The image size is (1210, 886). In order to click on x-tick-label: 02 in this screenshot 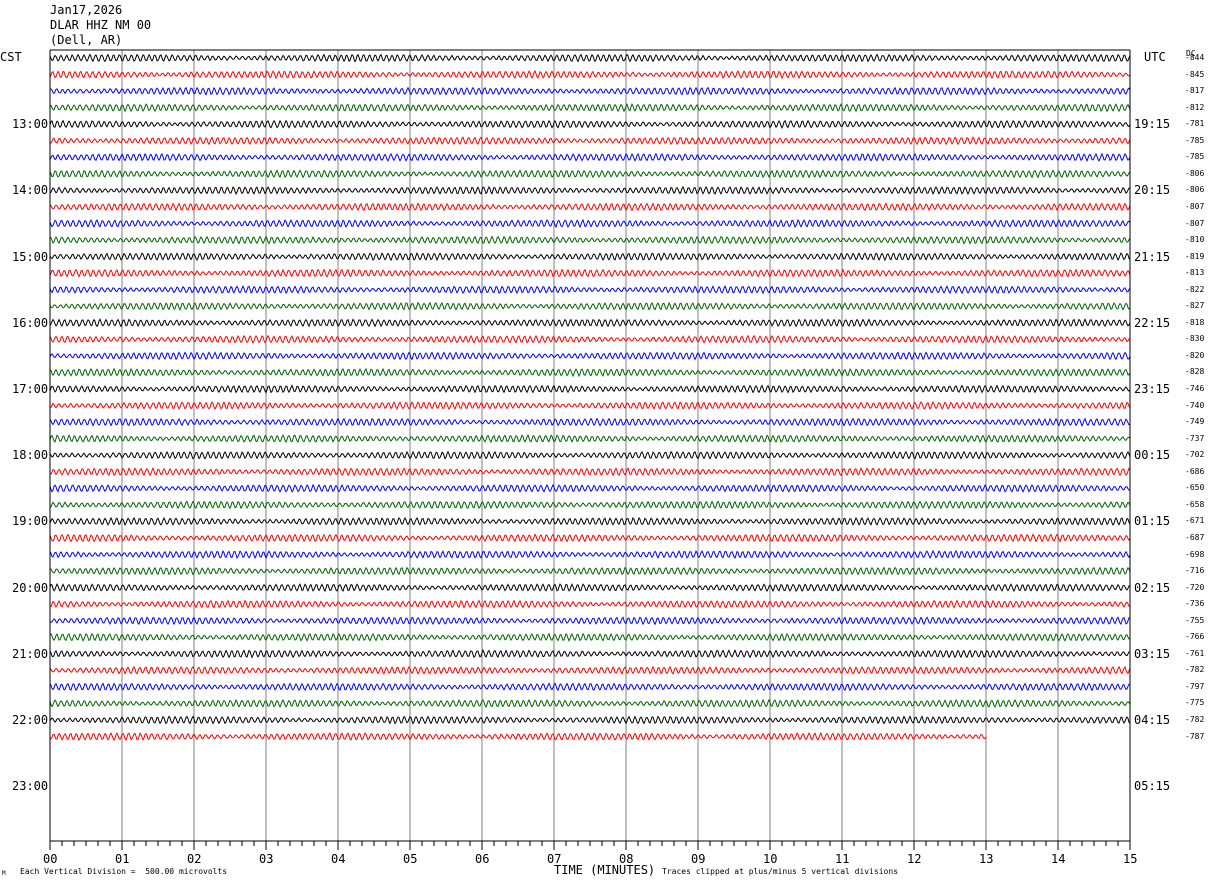, I will do `click(194, 859)`.